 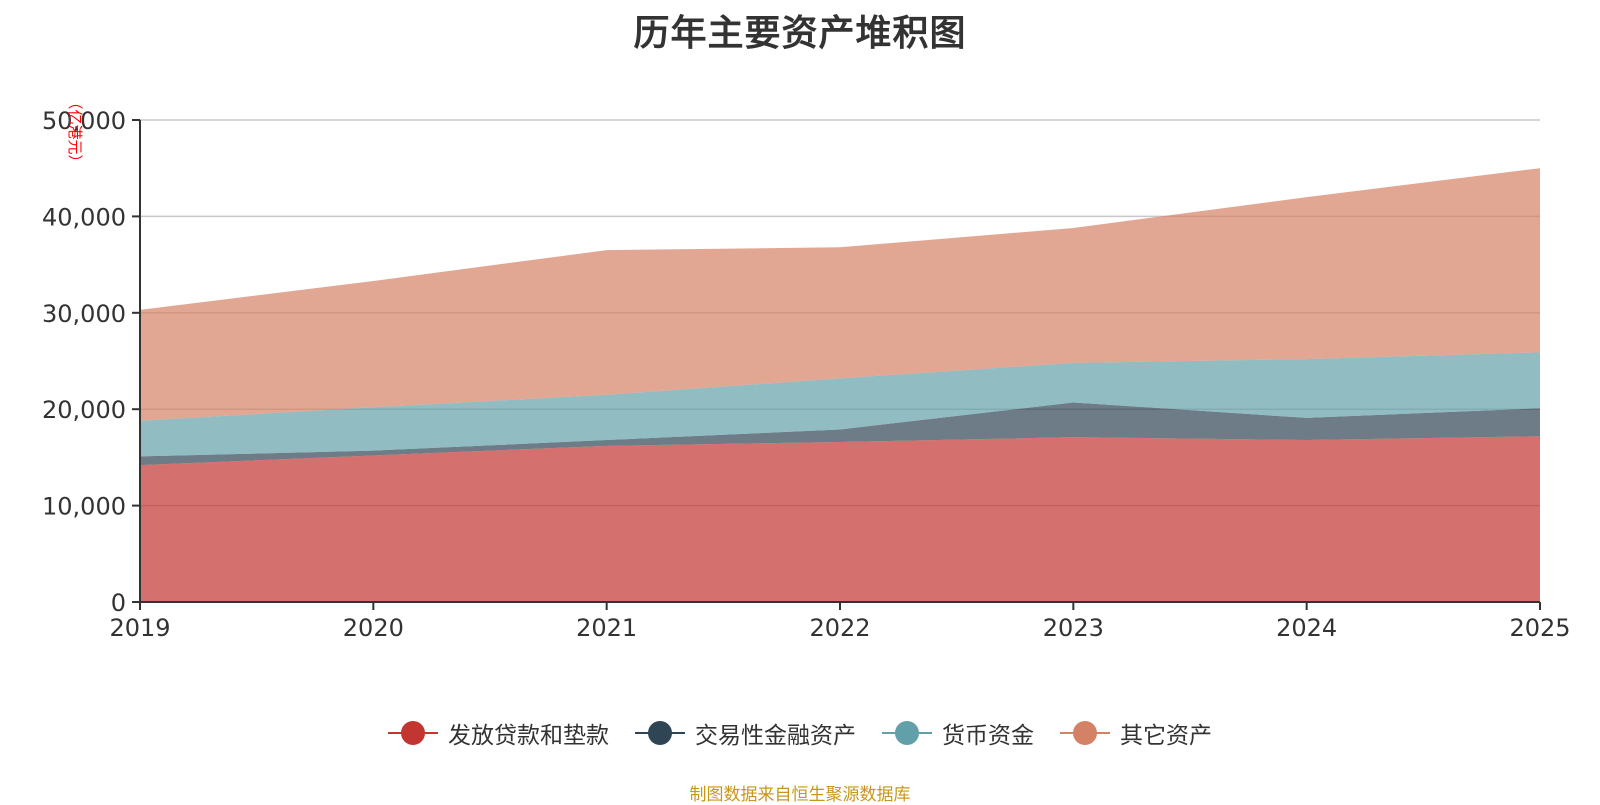 I want to click on y-tick-label: 50,000, so click(x=84, y=121).